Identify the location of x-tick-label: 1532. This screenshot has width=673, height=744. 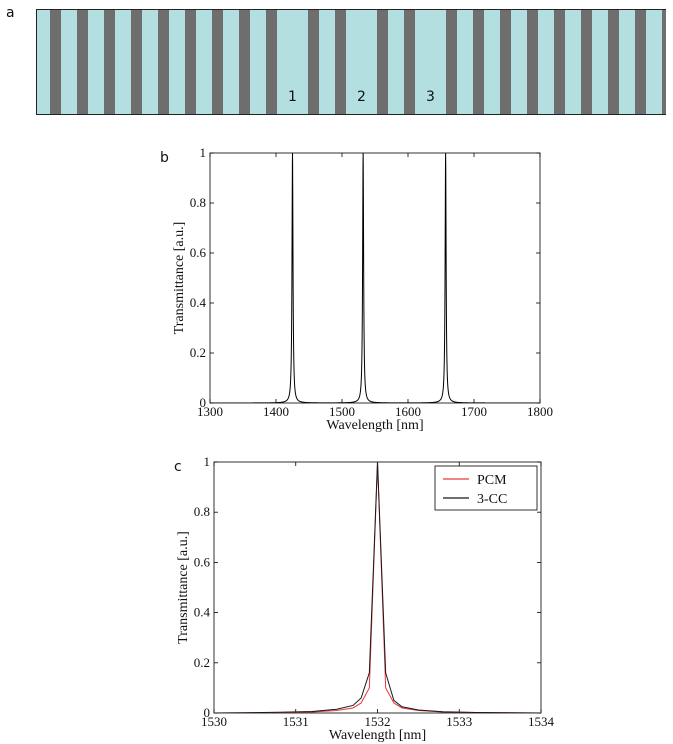
(378, 721).